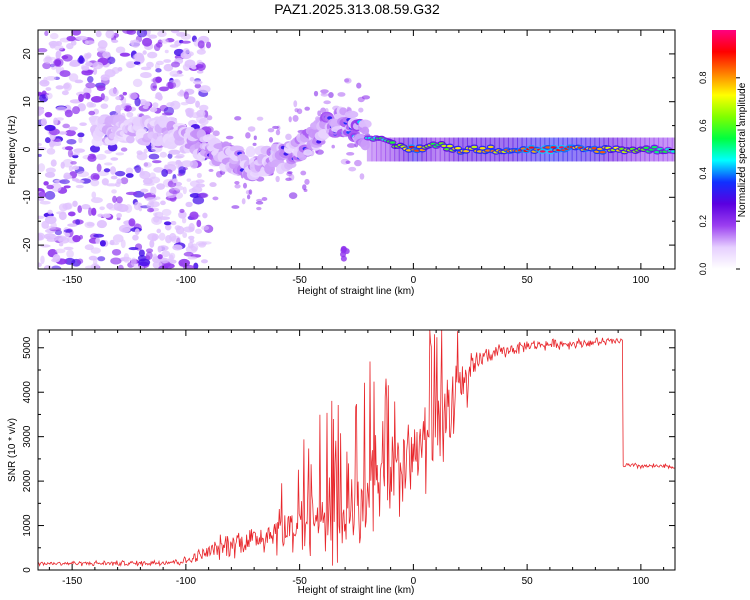 Image resolution: width=750 pixels, height=600 pixels. I want to click on snr-xtick-label: -50, so click(299, 581).